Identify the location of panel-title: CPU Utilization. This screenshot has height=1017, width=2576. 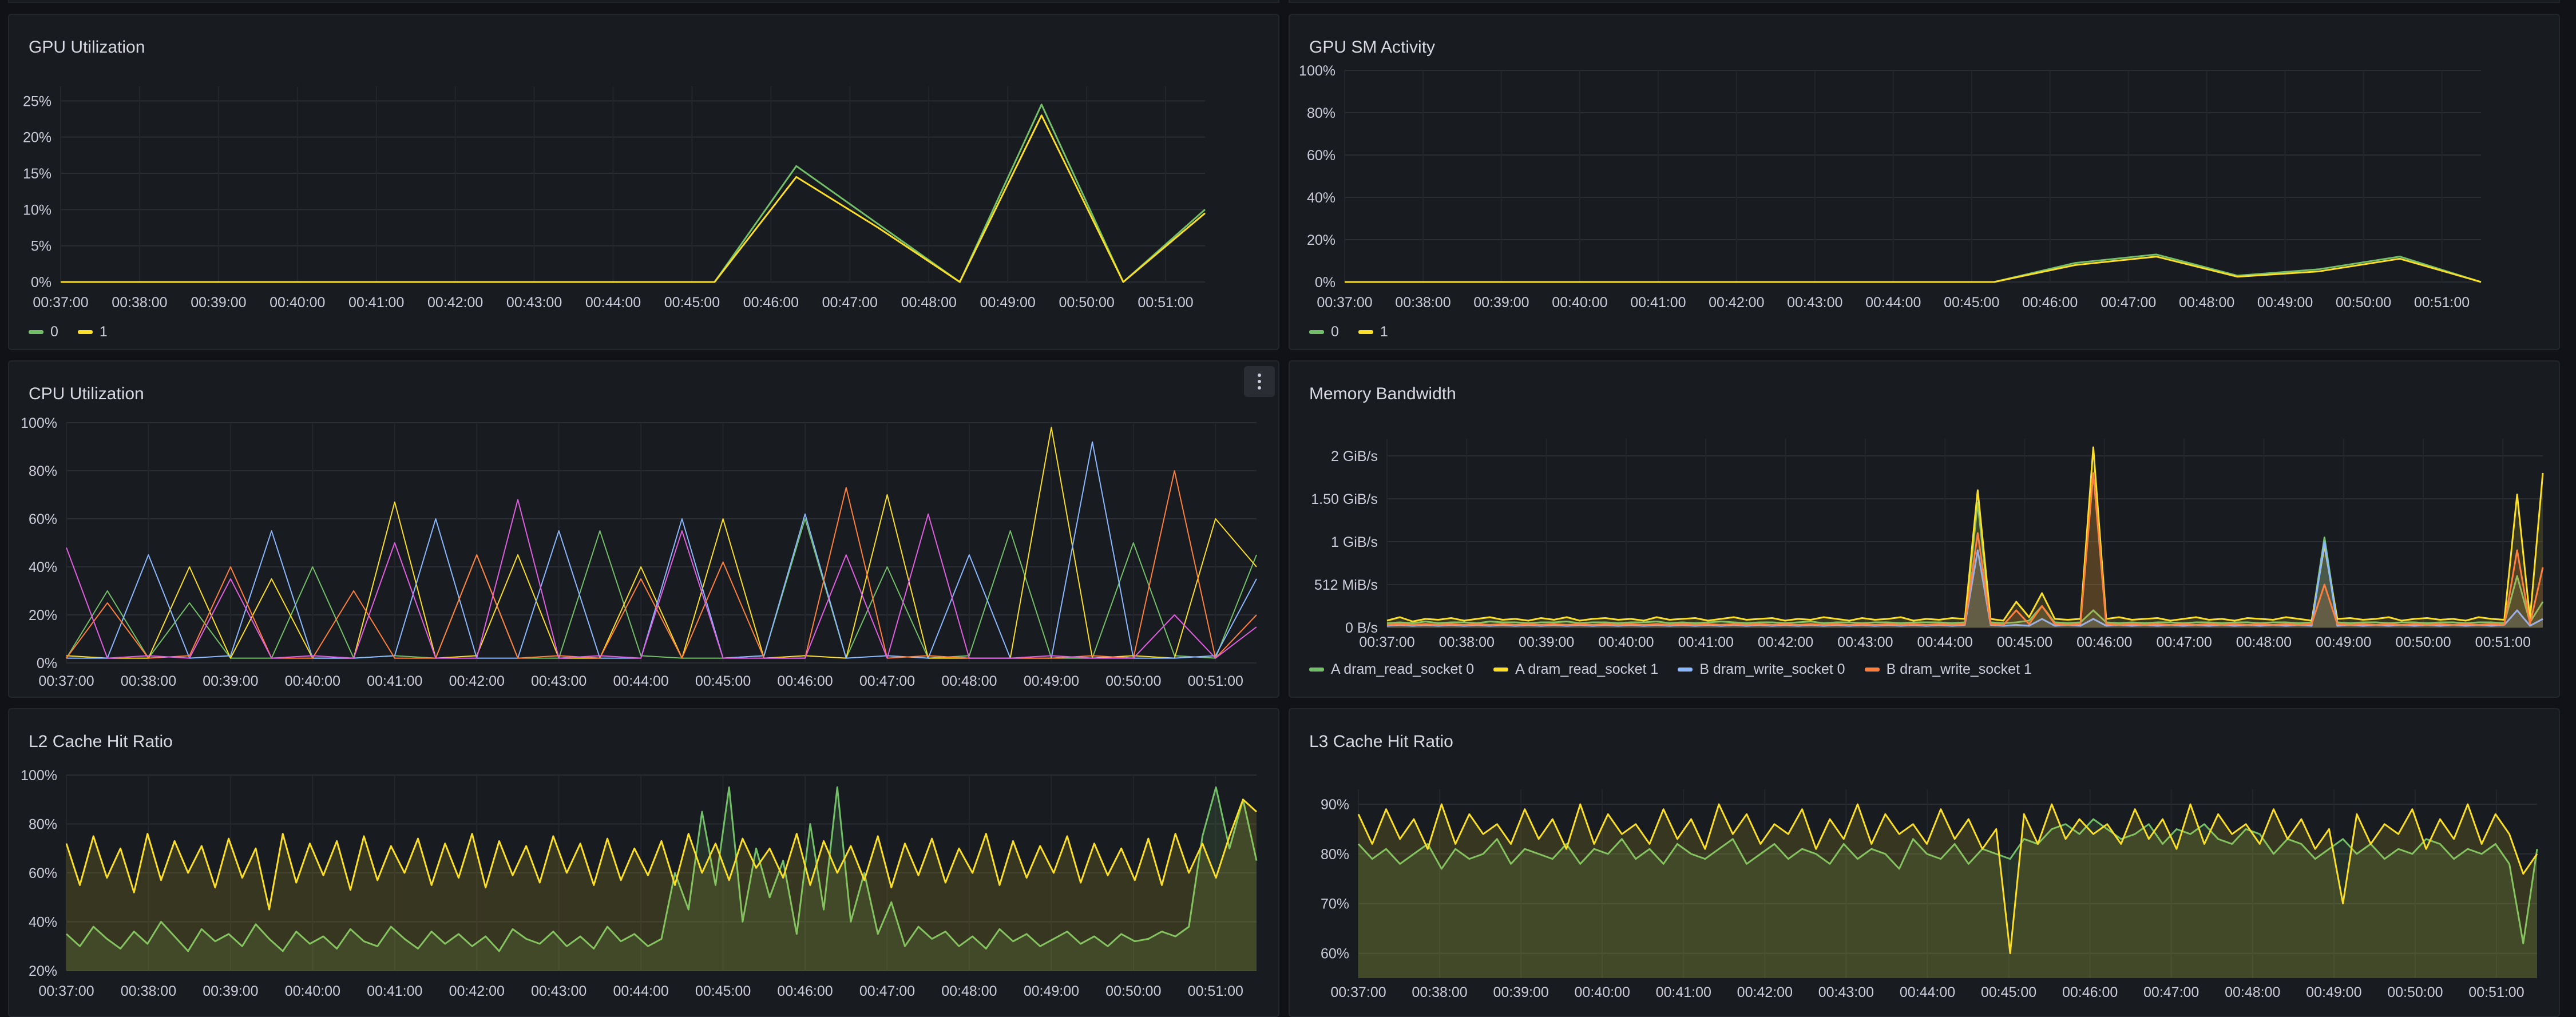
(87, 393).